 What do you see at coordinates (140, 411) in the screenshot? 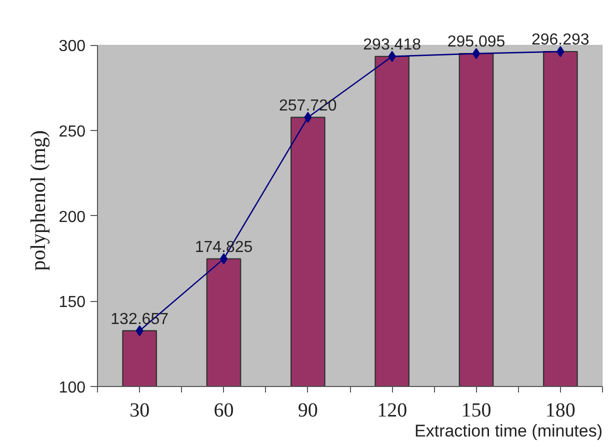
I see `x-tick-label: 30` at bounding box center [140, 411].